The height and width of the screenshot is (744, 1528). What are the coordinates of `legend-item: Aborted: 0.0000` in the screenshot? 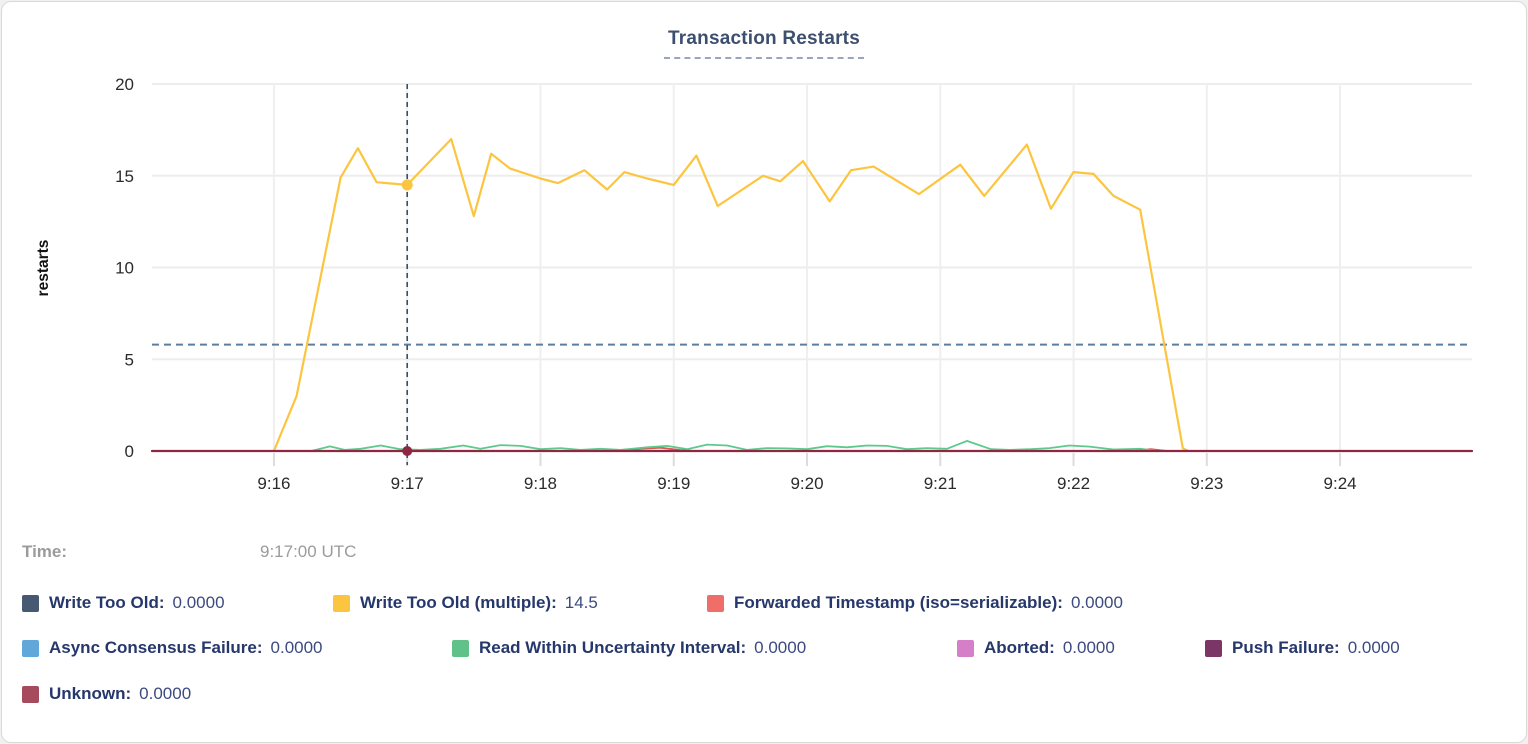 It's located at (1036, 648).